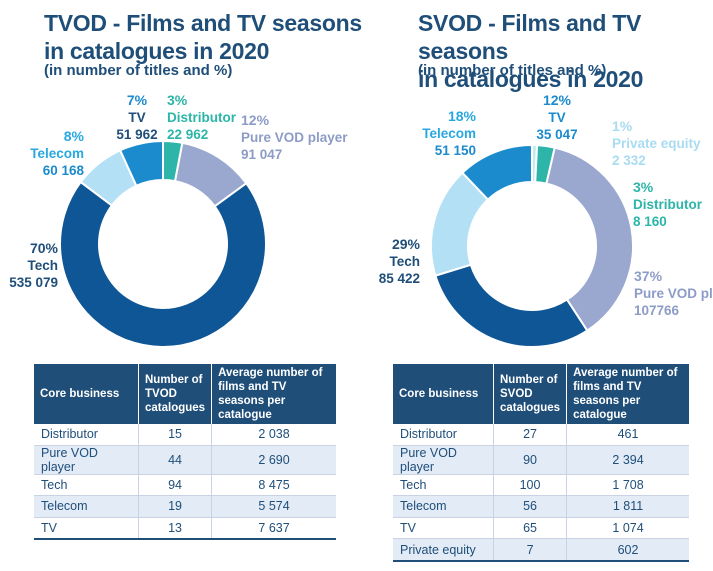 The width and height of the screenshot is (713, 571). I want to click on tvod-label-tv-value: 51 962, so click(137, 134).